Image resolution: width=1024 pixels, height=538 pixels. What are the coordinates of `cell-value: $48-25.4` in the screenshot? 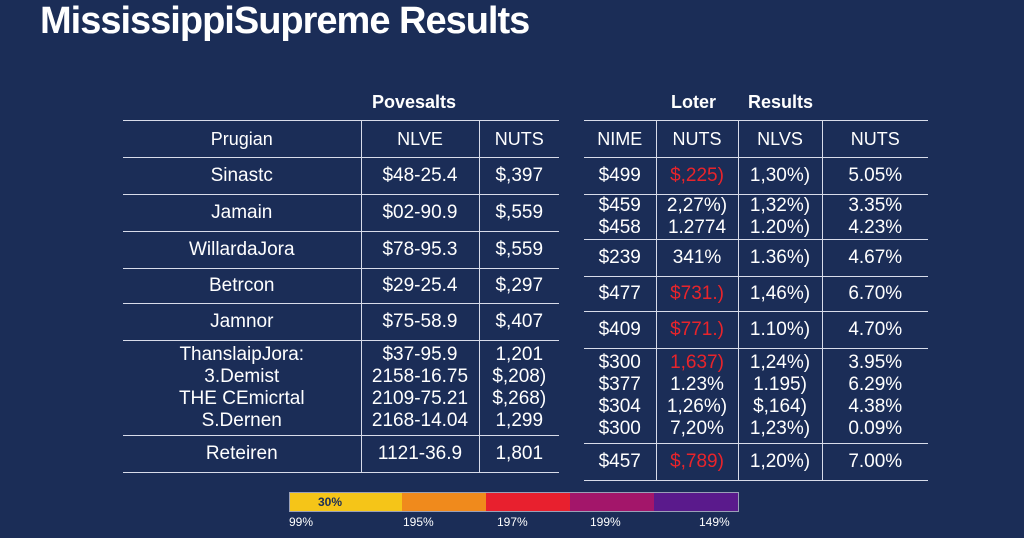 It's located at (420, 175).